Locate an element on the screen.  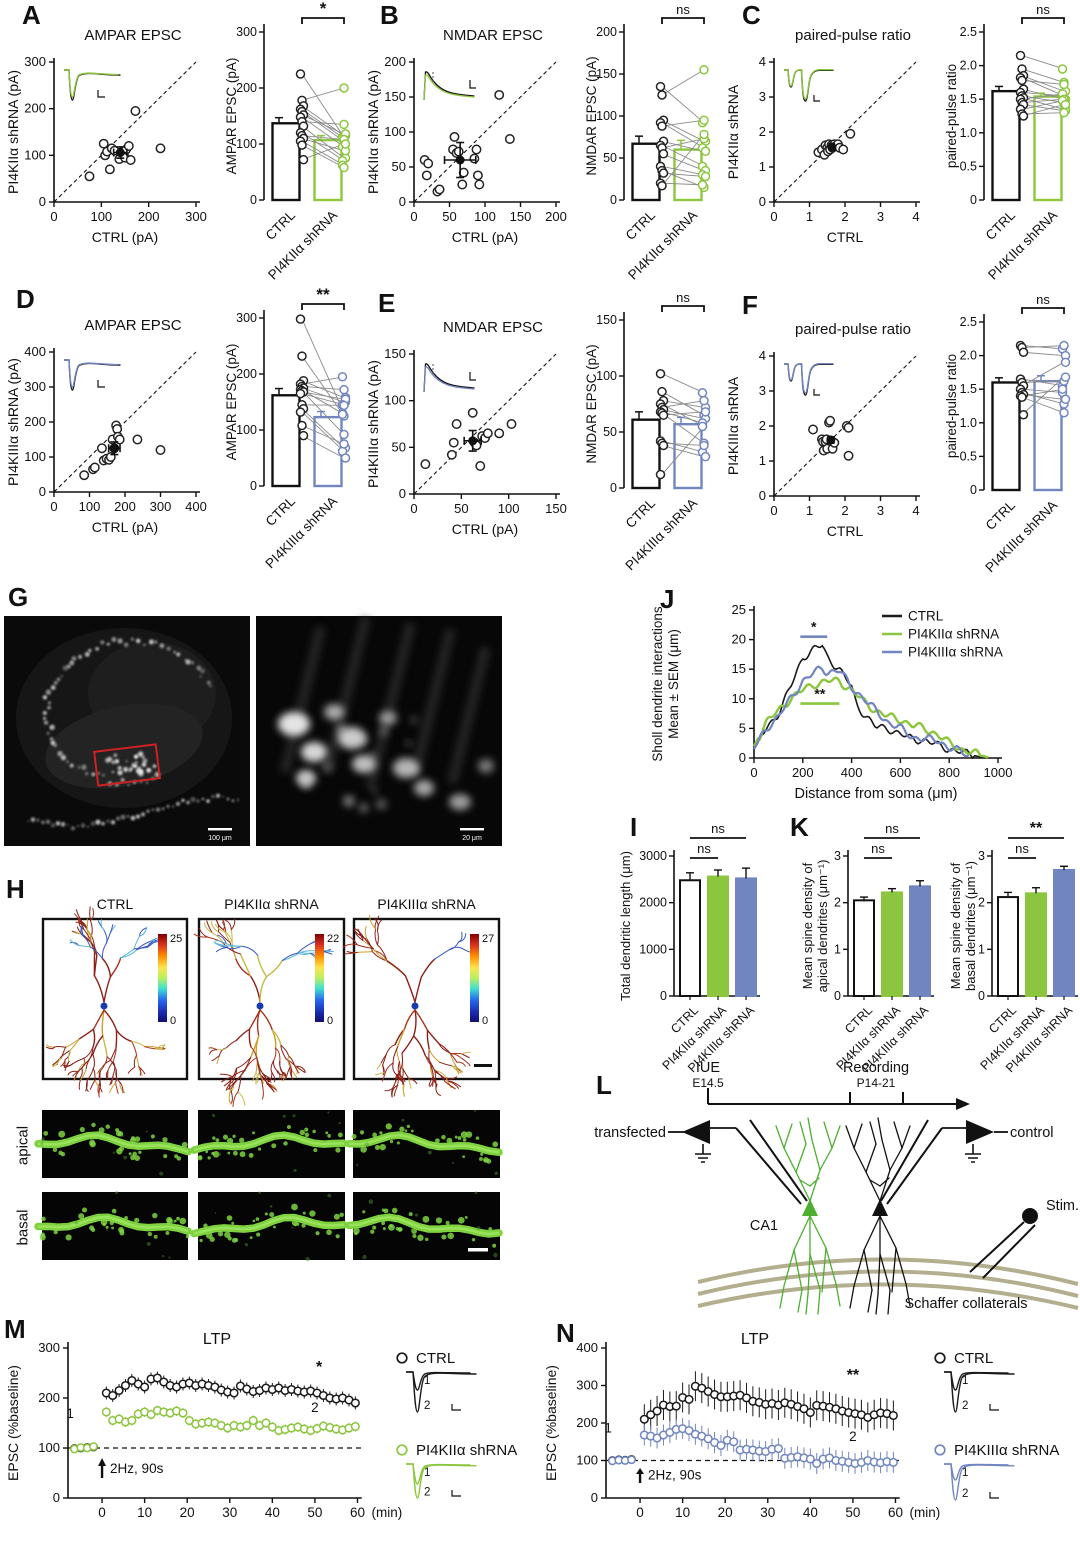
panel-h-title-ctrl: CTRL is located at coordinates (115, 904).